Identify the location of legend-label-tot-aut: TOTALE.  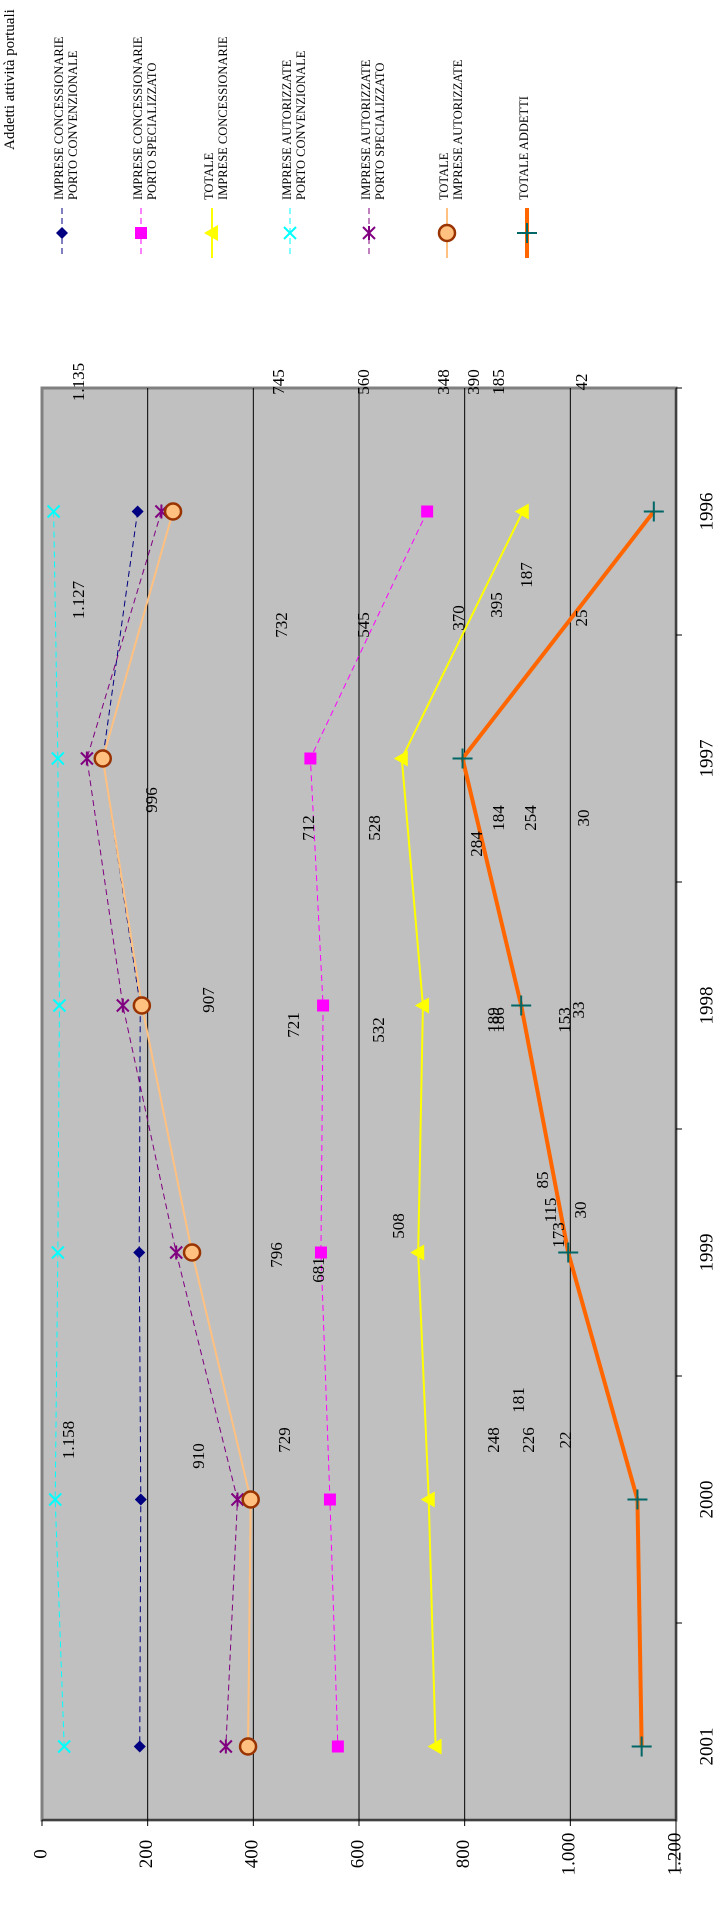
(444, 176).